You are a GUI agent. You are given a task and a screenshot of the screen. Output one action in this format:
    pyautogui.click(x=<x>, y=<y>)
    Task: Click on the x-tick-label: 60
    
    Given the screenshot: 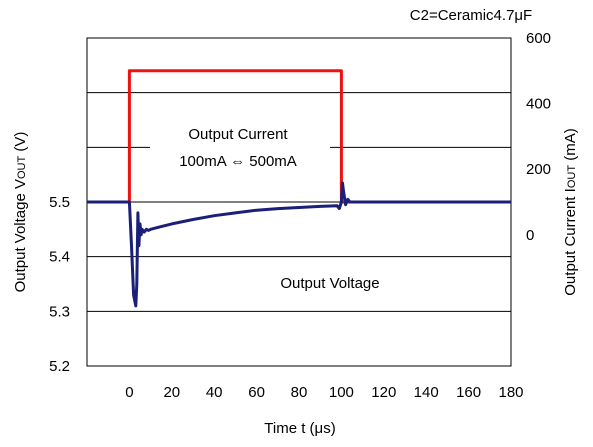 What is the action you would take?
    pyautogui.click(x=256, y=392)
    